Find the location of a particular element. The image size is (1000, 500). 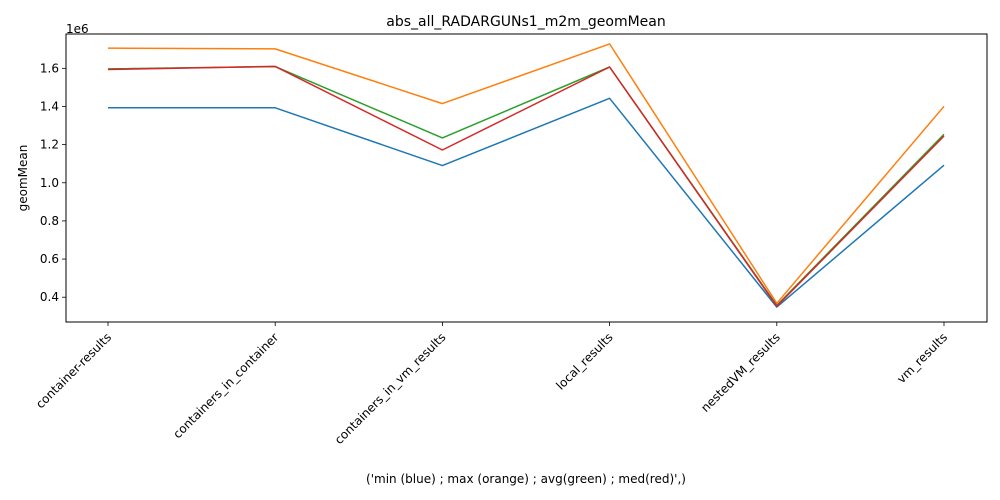

y-tick-label: 1.0 is located at coordinates (49, 183).